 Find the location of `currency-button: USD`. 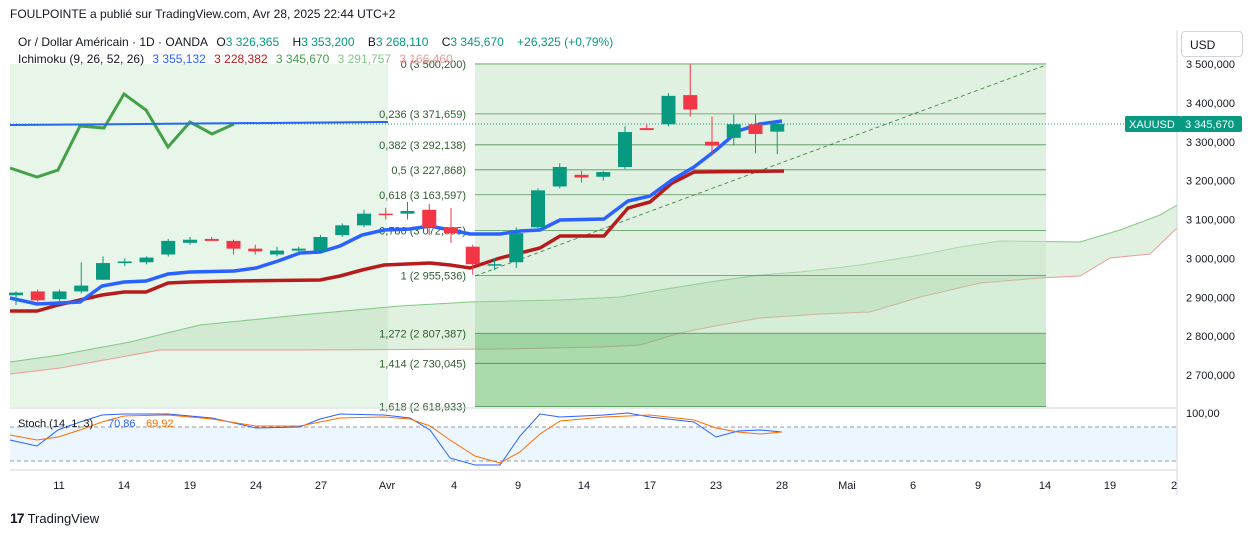

currency-button: USD is located at coordinates (1212, 44).